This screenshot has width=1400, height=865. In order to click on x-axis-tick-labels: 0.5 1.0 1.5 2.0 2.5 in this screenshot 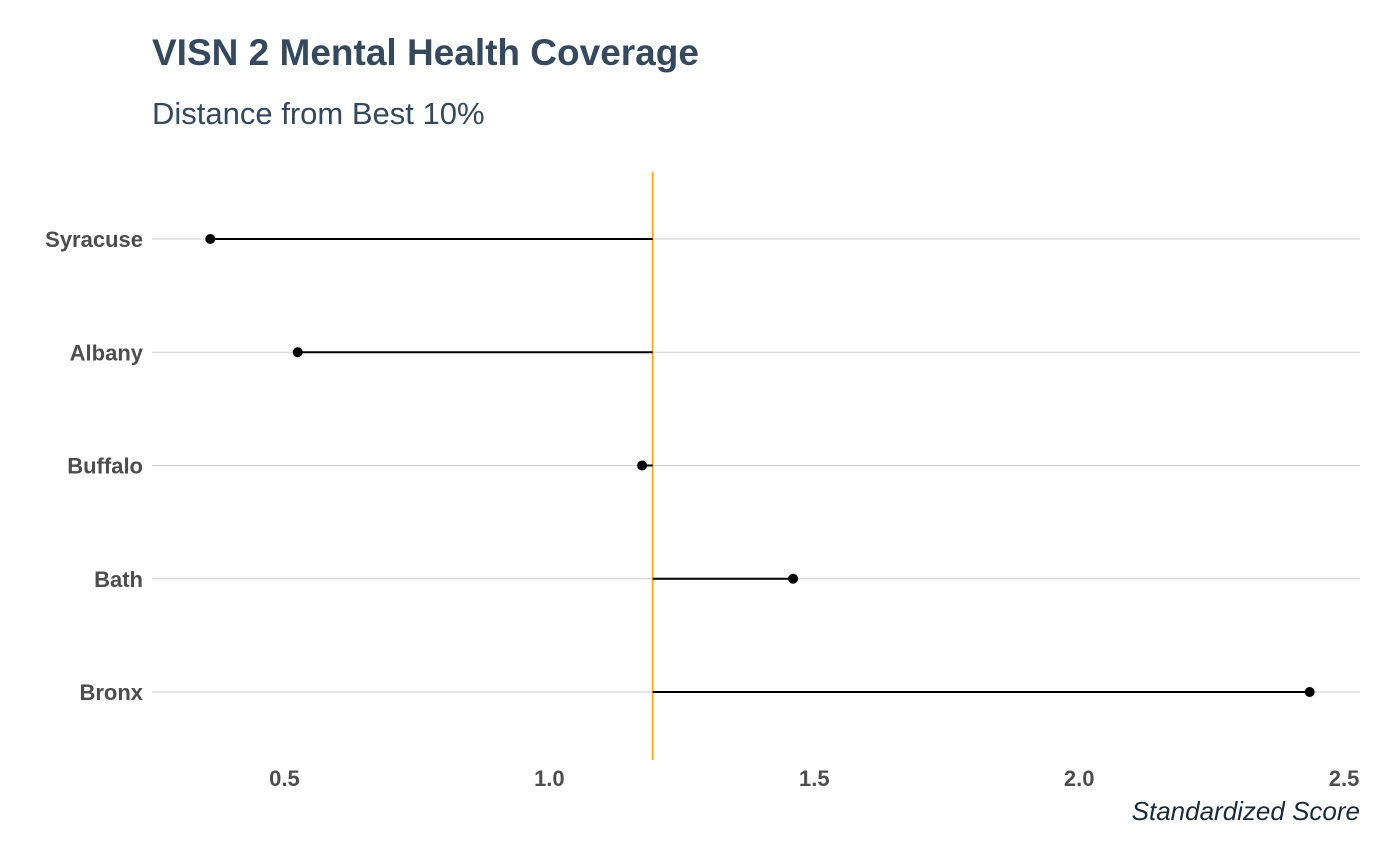, I will do `click(814, 778)`.